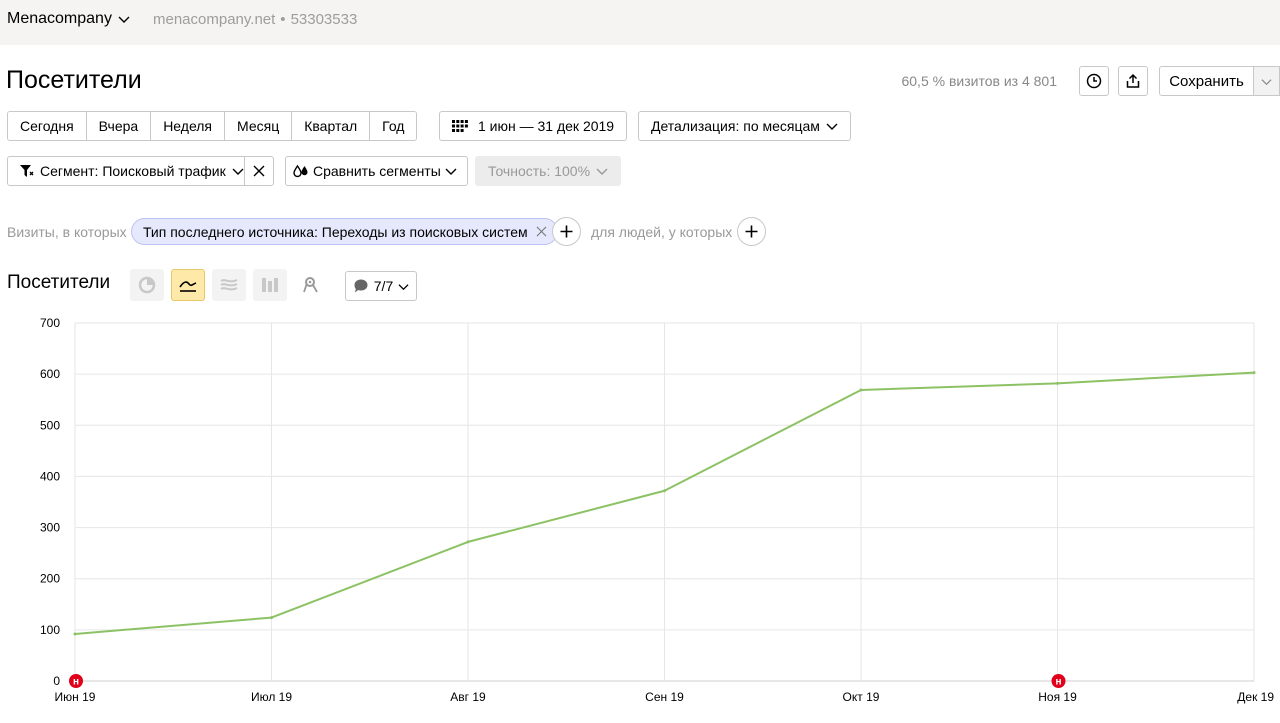 This screenshot has width=1280, height=723. I want to click on calendar-icon, so click(460, 126).